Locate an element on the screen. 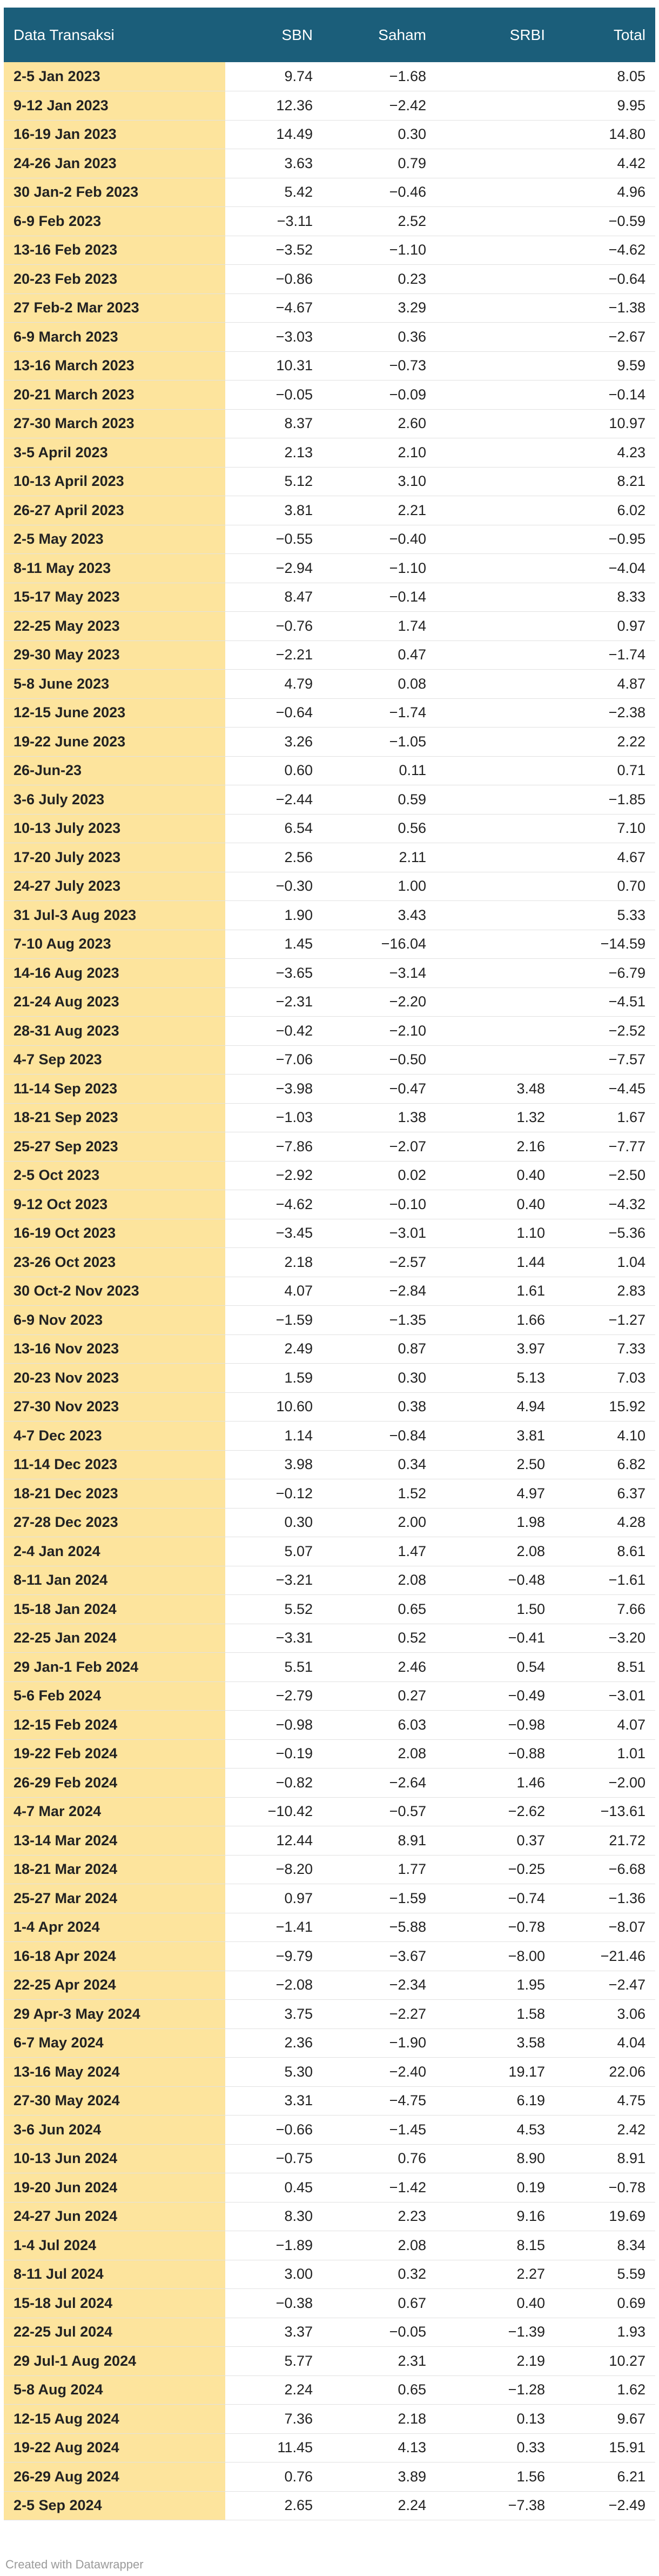 Image resolution: width=659 pixels, height=2576 pixels. row-label-cell: 24-27 July 2023 is located at coordinates (114, 886).